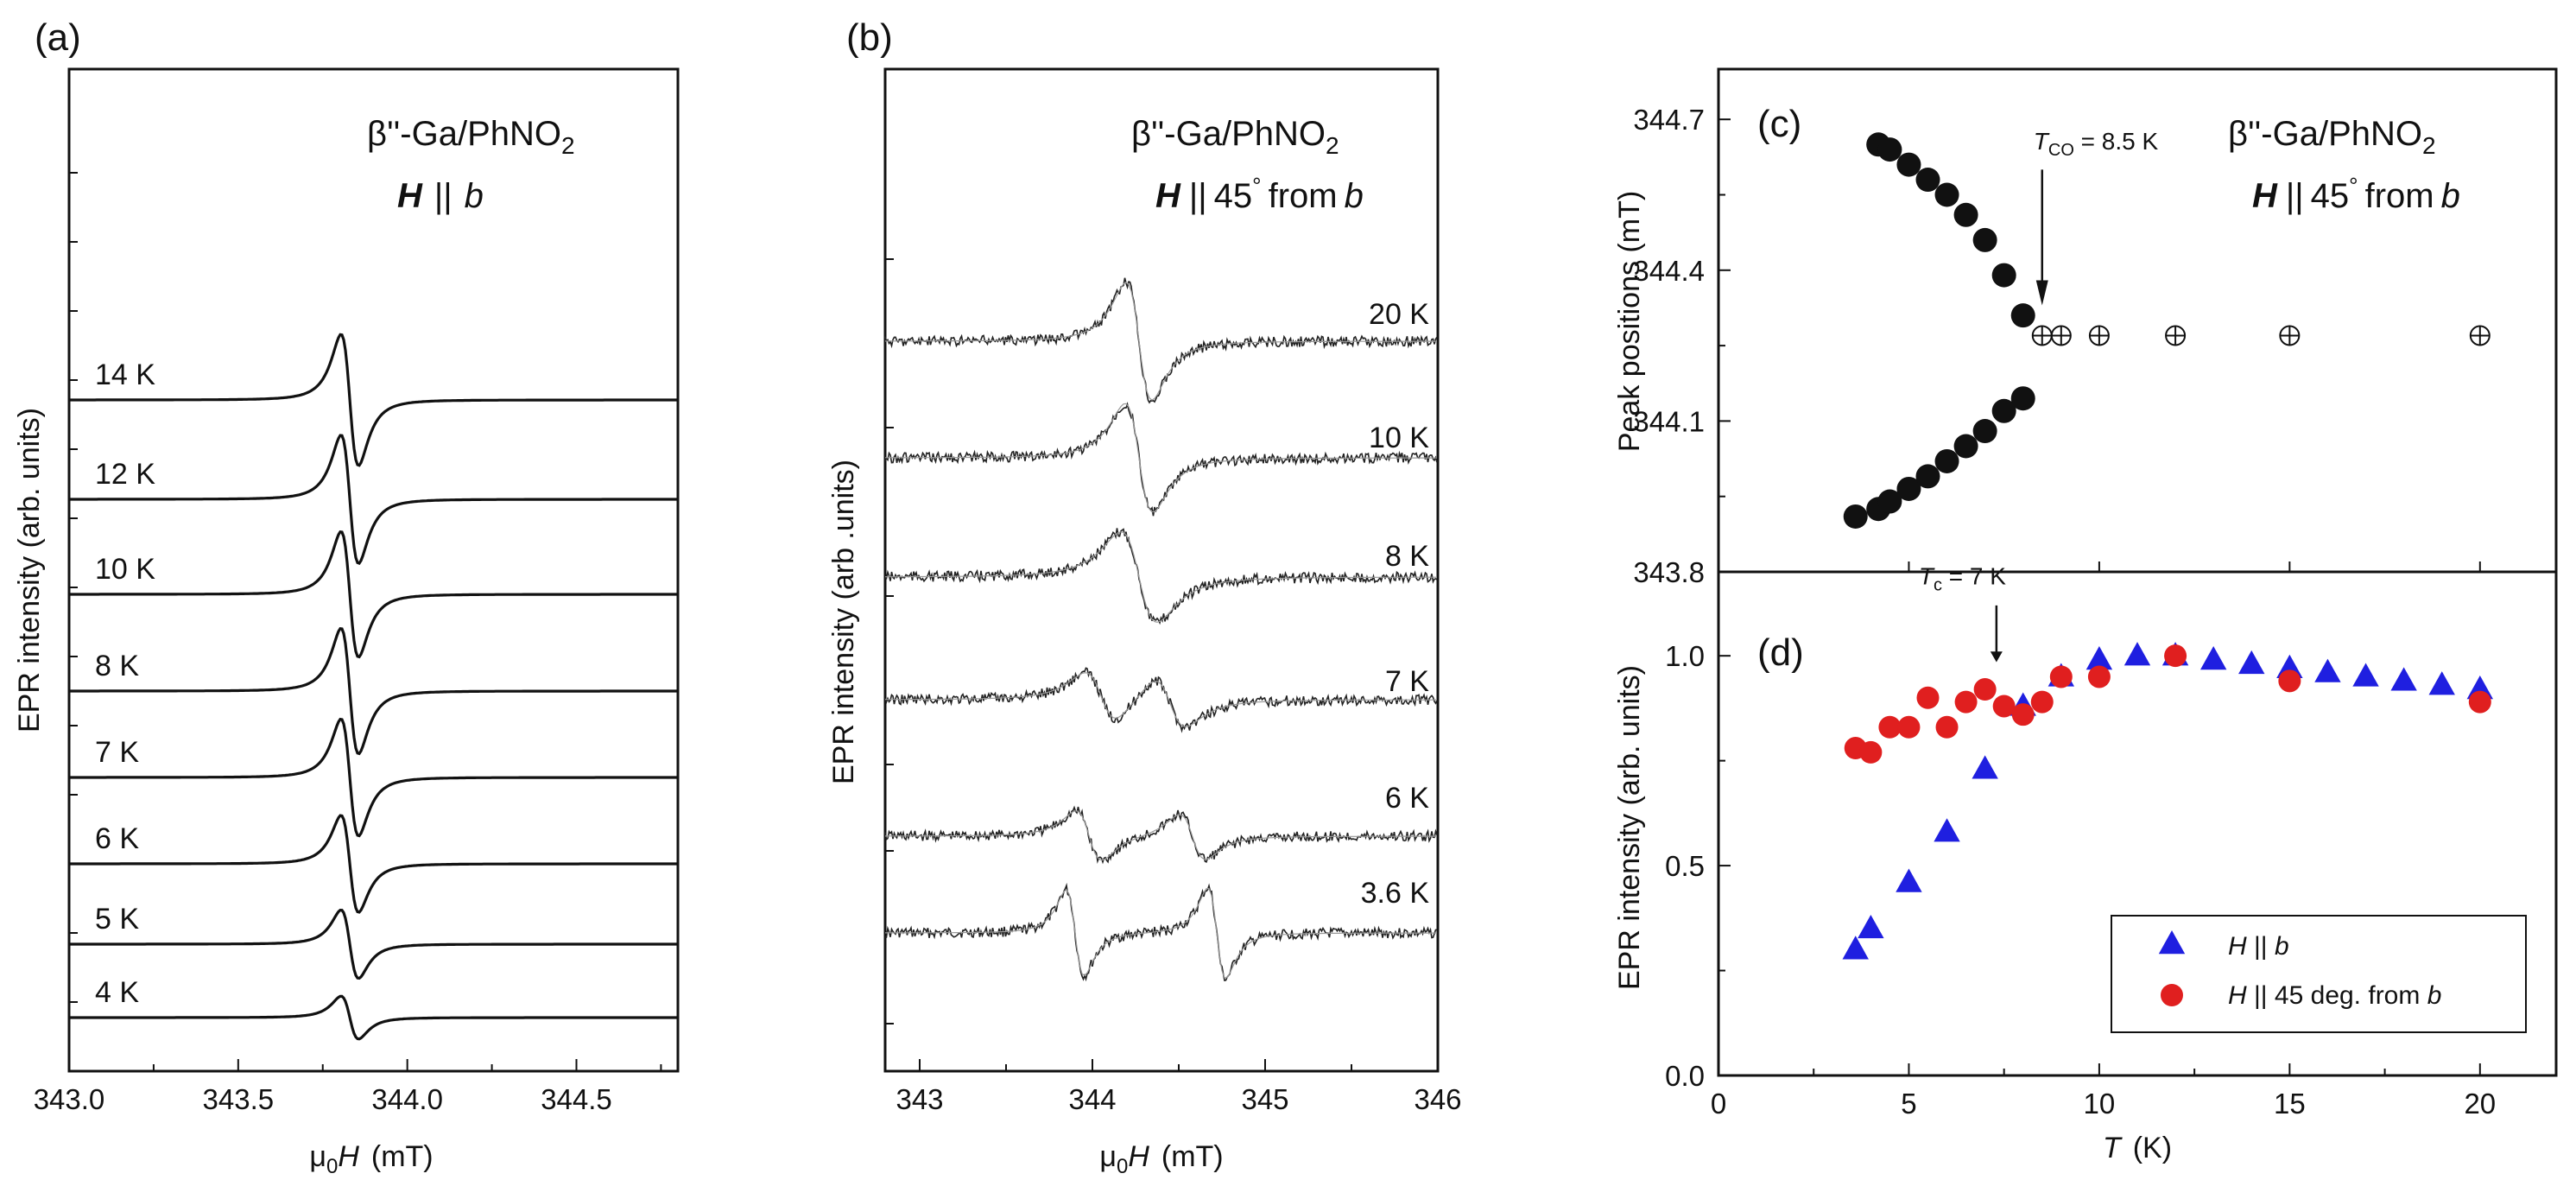  Describe the element at coordinates (371, 1159) in the screenshot. I see `panel-a-xlabel: μ0H (mT)` at that location.